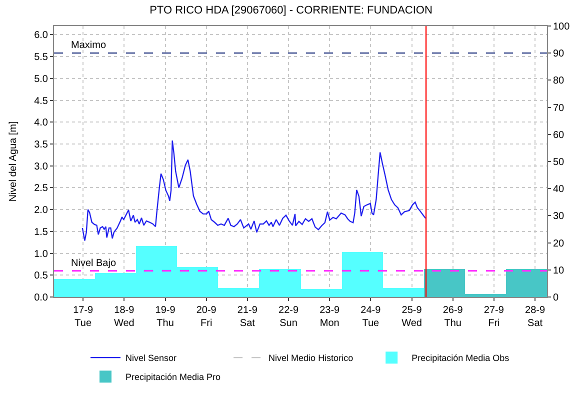  Describe the element at coordinates (288, 317) in the screenshot. I see `x-tick-label: 22-9 Sun` at that location.